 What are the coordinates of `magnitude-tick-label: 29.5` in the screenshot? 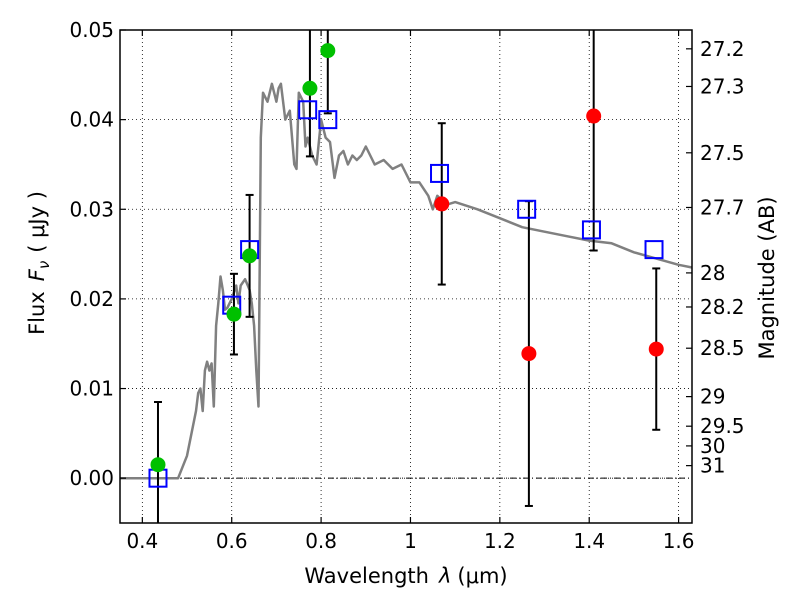 It's located at (722, 426).